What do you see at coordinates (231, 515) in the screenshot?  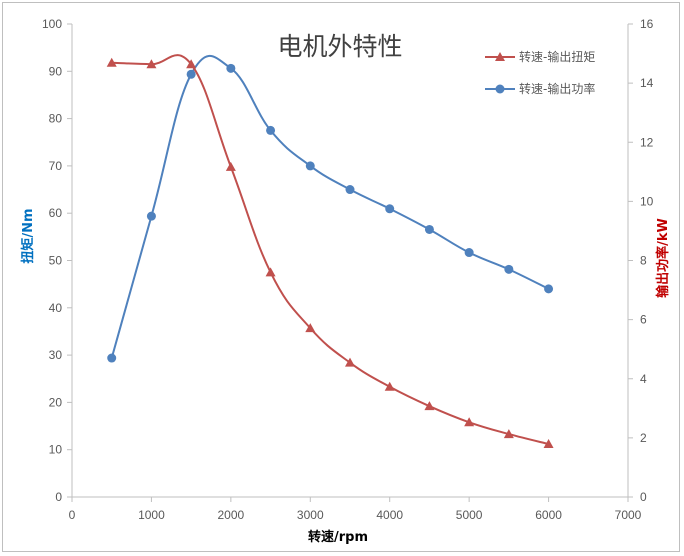 I see `x-tick-label: 2000` at bounding box center [231, 515].